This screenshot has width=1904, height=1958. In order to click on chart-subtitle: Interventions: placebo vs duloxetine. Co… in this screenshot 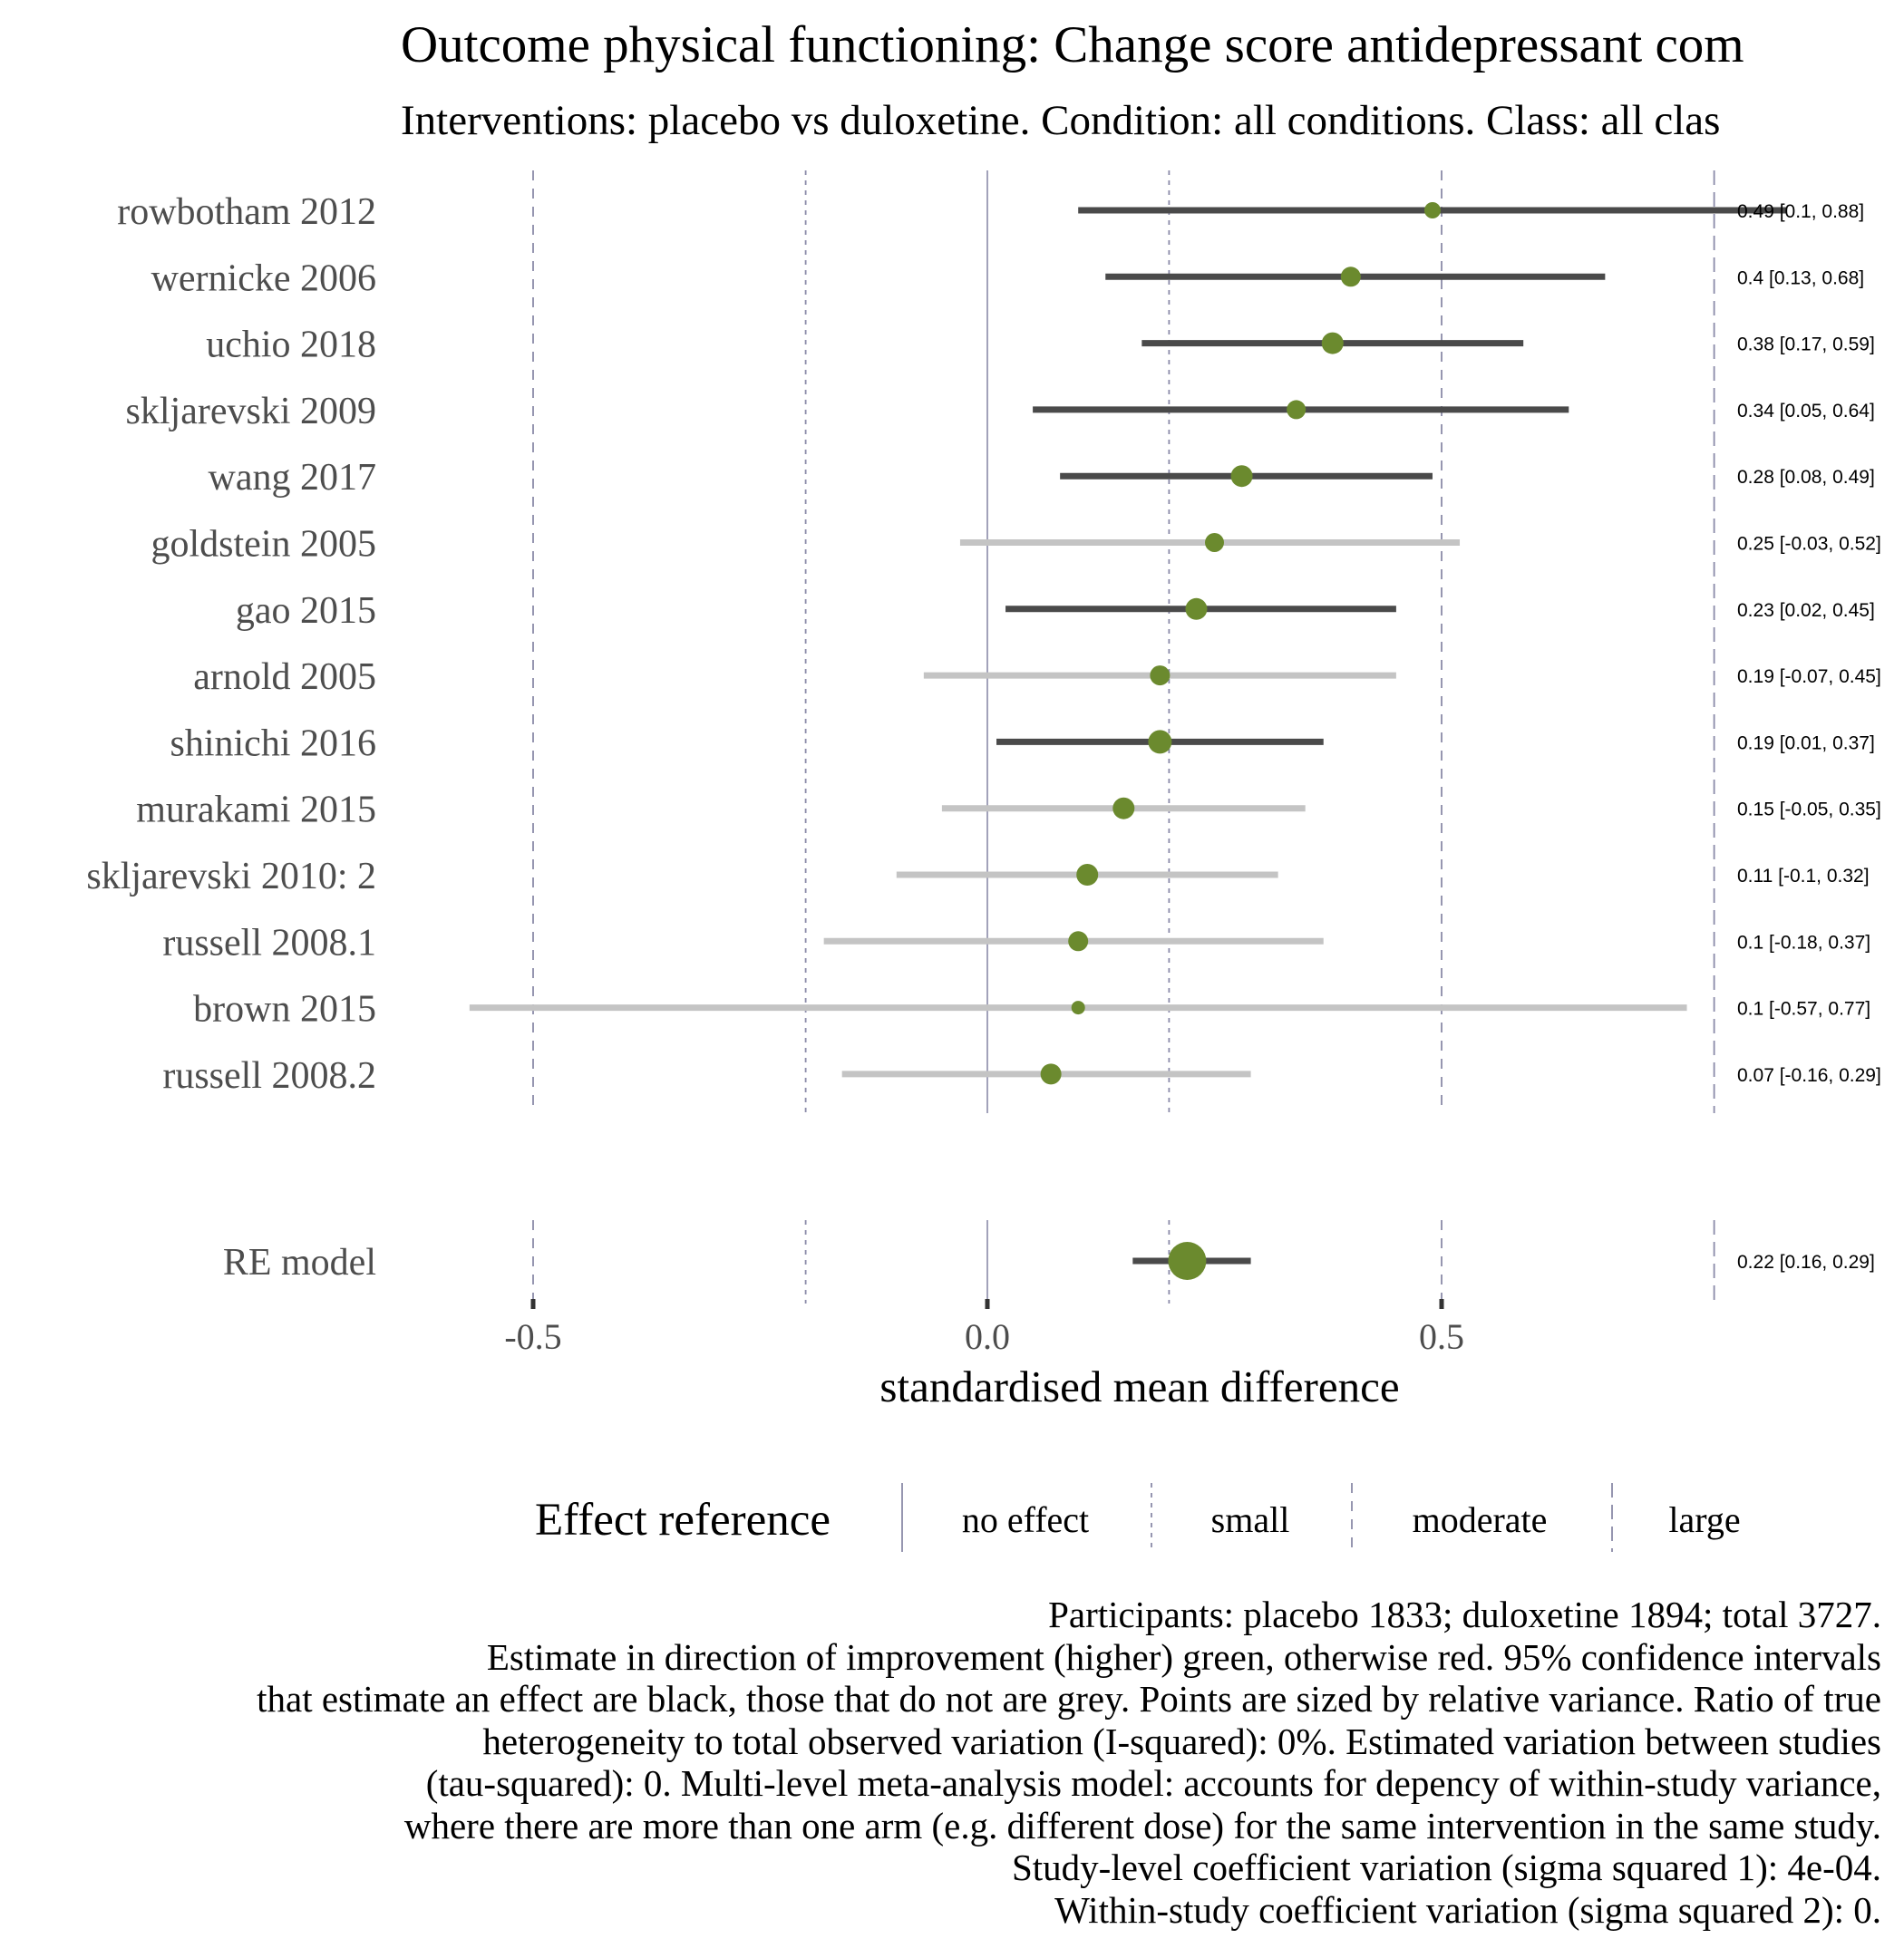, I will do `click(1061, 121)`.